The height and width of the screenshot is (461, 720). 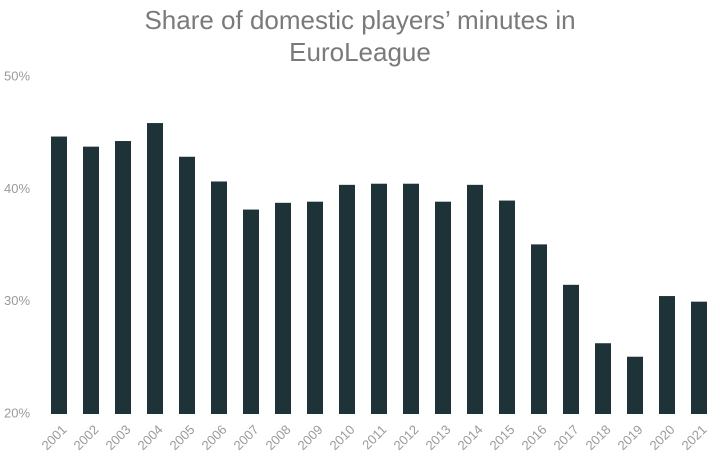 I want to click on x-tick-label: 2009, so click(x=309, y=437).